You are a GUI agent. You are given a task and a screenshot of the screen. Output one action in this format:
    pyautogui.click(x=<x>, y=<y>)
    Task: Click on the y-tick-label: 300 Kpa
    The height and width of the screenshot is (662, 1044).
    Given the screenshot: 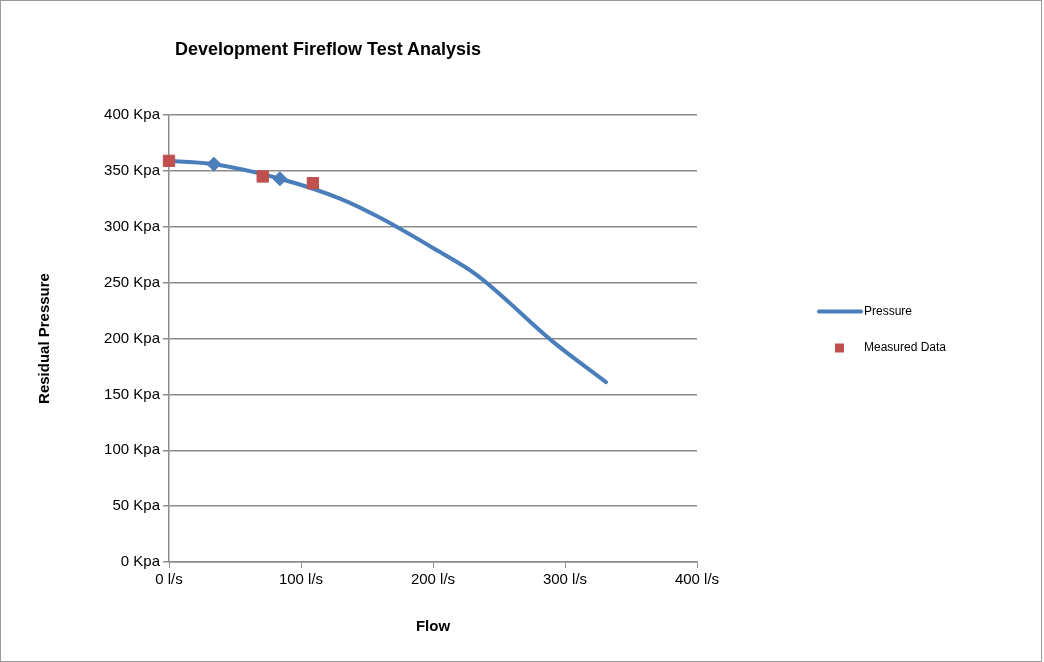 What is the action you would take?
    pyautogui.click(x=132, y=225)
    